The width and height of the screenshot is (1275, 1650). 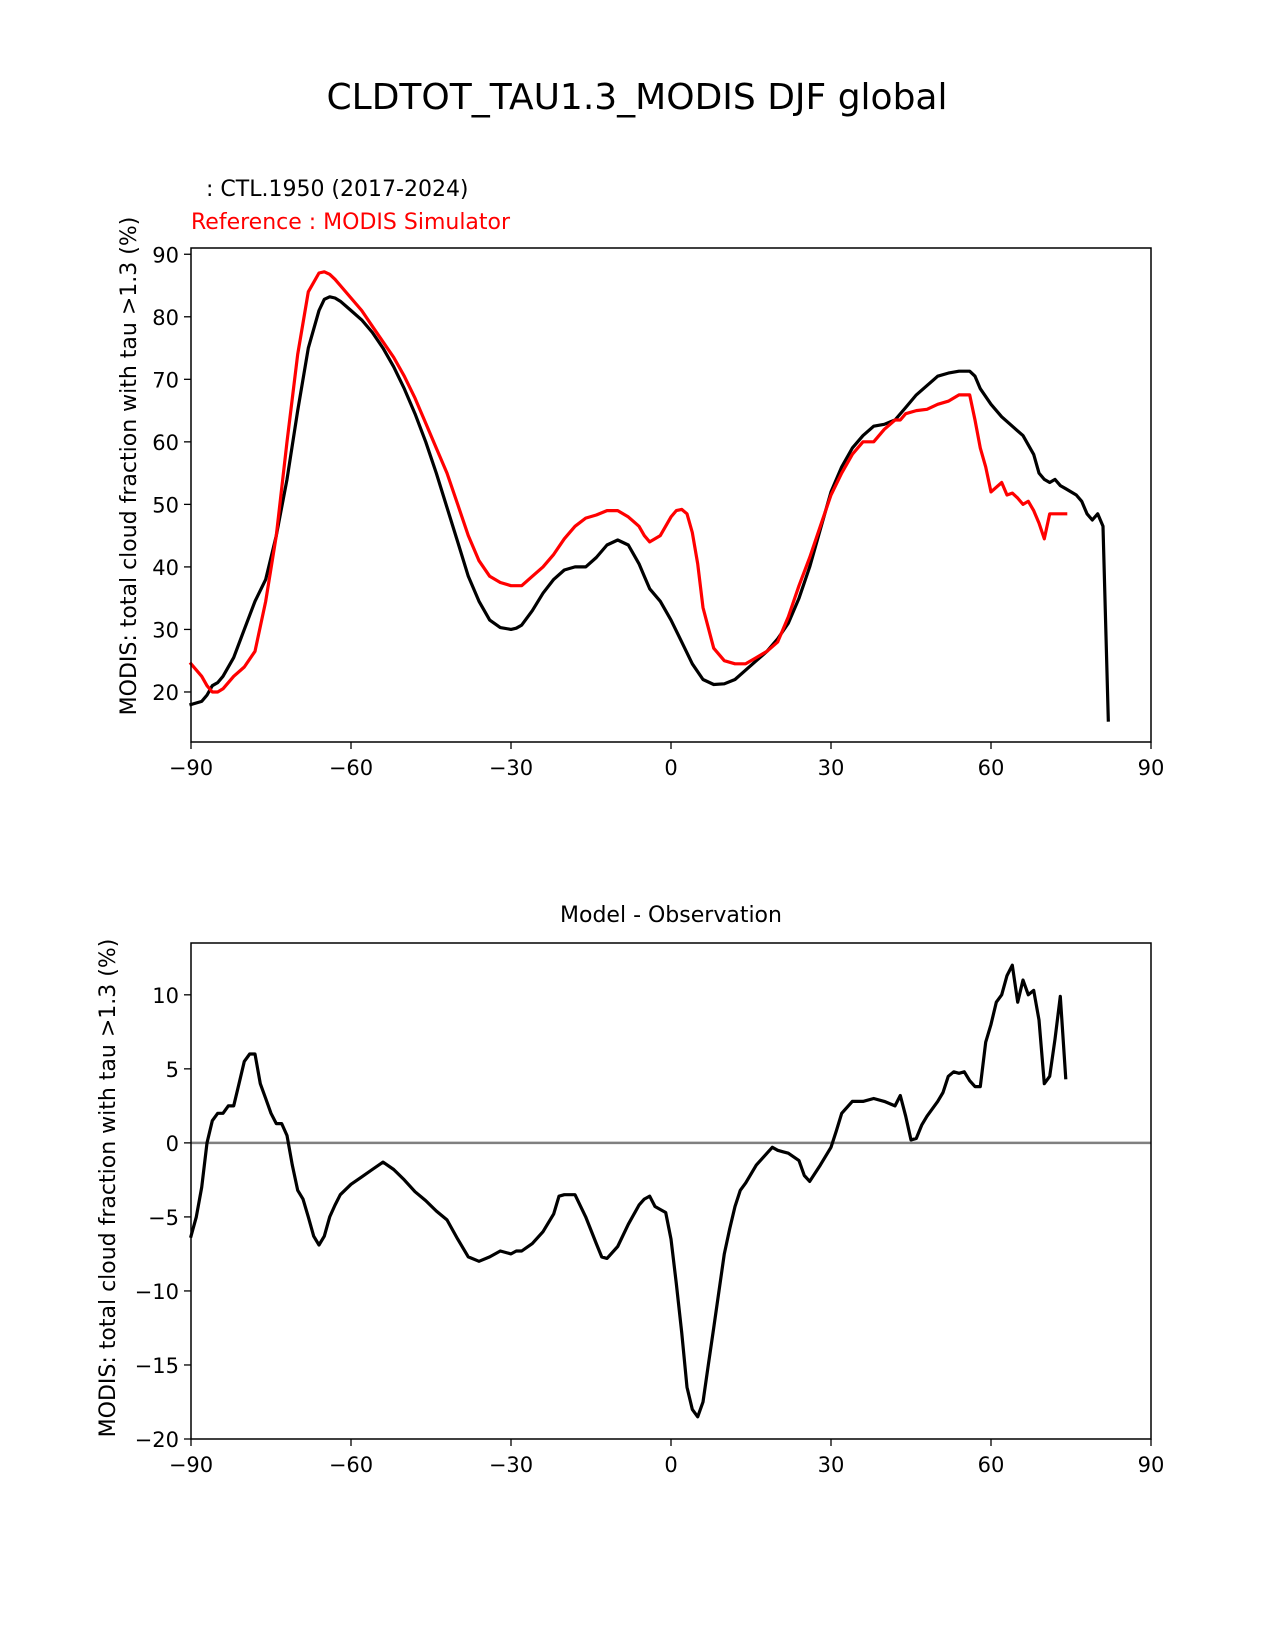 What do you see at coordinates (351, 222) in the screenshot?
I see `reference-label: Reference : MODIS Simulator` at bounding box center [351, 222].